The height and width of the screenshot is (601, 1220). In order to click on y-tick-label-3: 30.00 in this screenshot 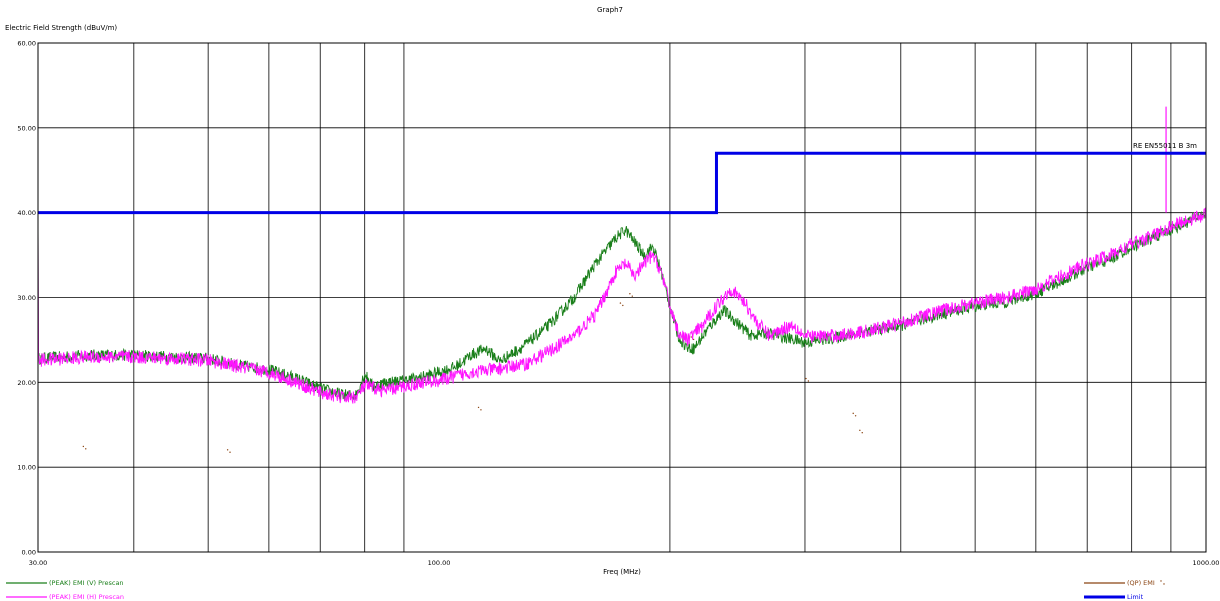, I will do `click(26, 298)`.